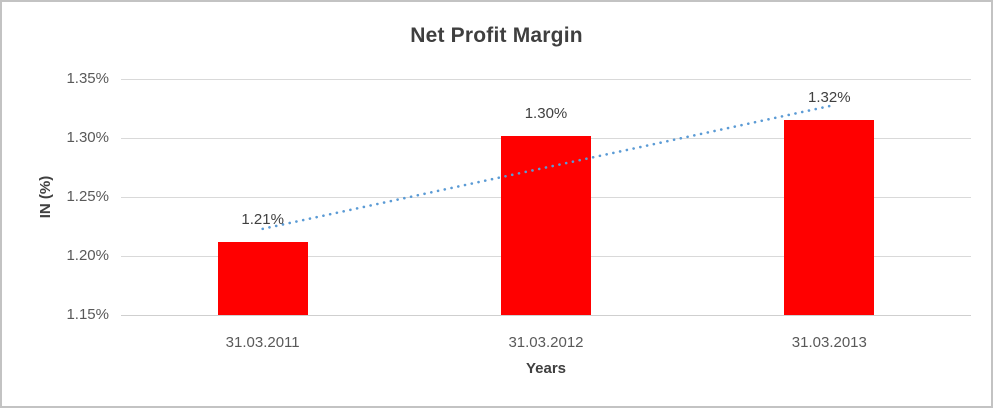  I want to click on x-axis-title: Years, so click(546, 368).